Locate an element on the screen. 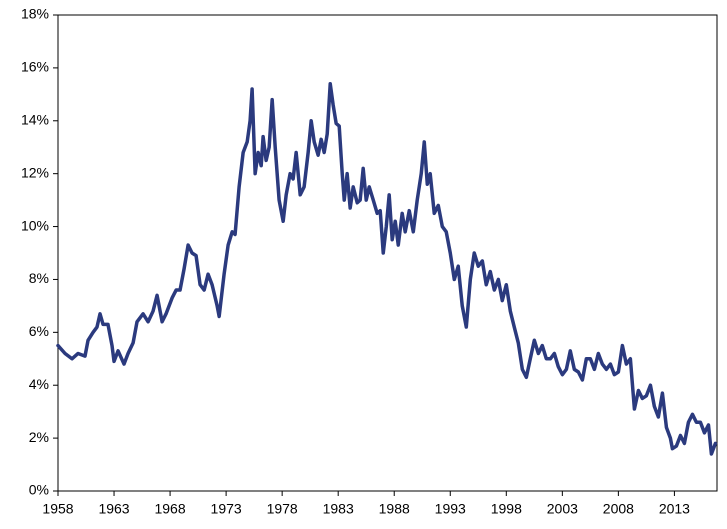 This screenshot has height=529, width=727. y-tick-label: 8% is located at coordinates (39, 278).